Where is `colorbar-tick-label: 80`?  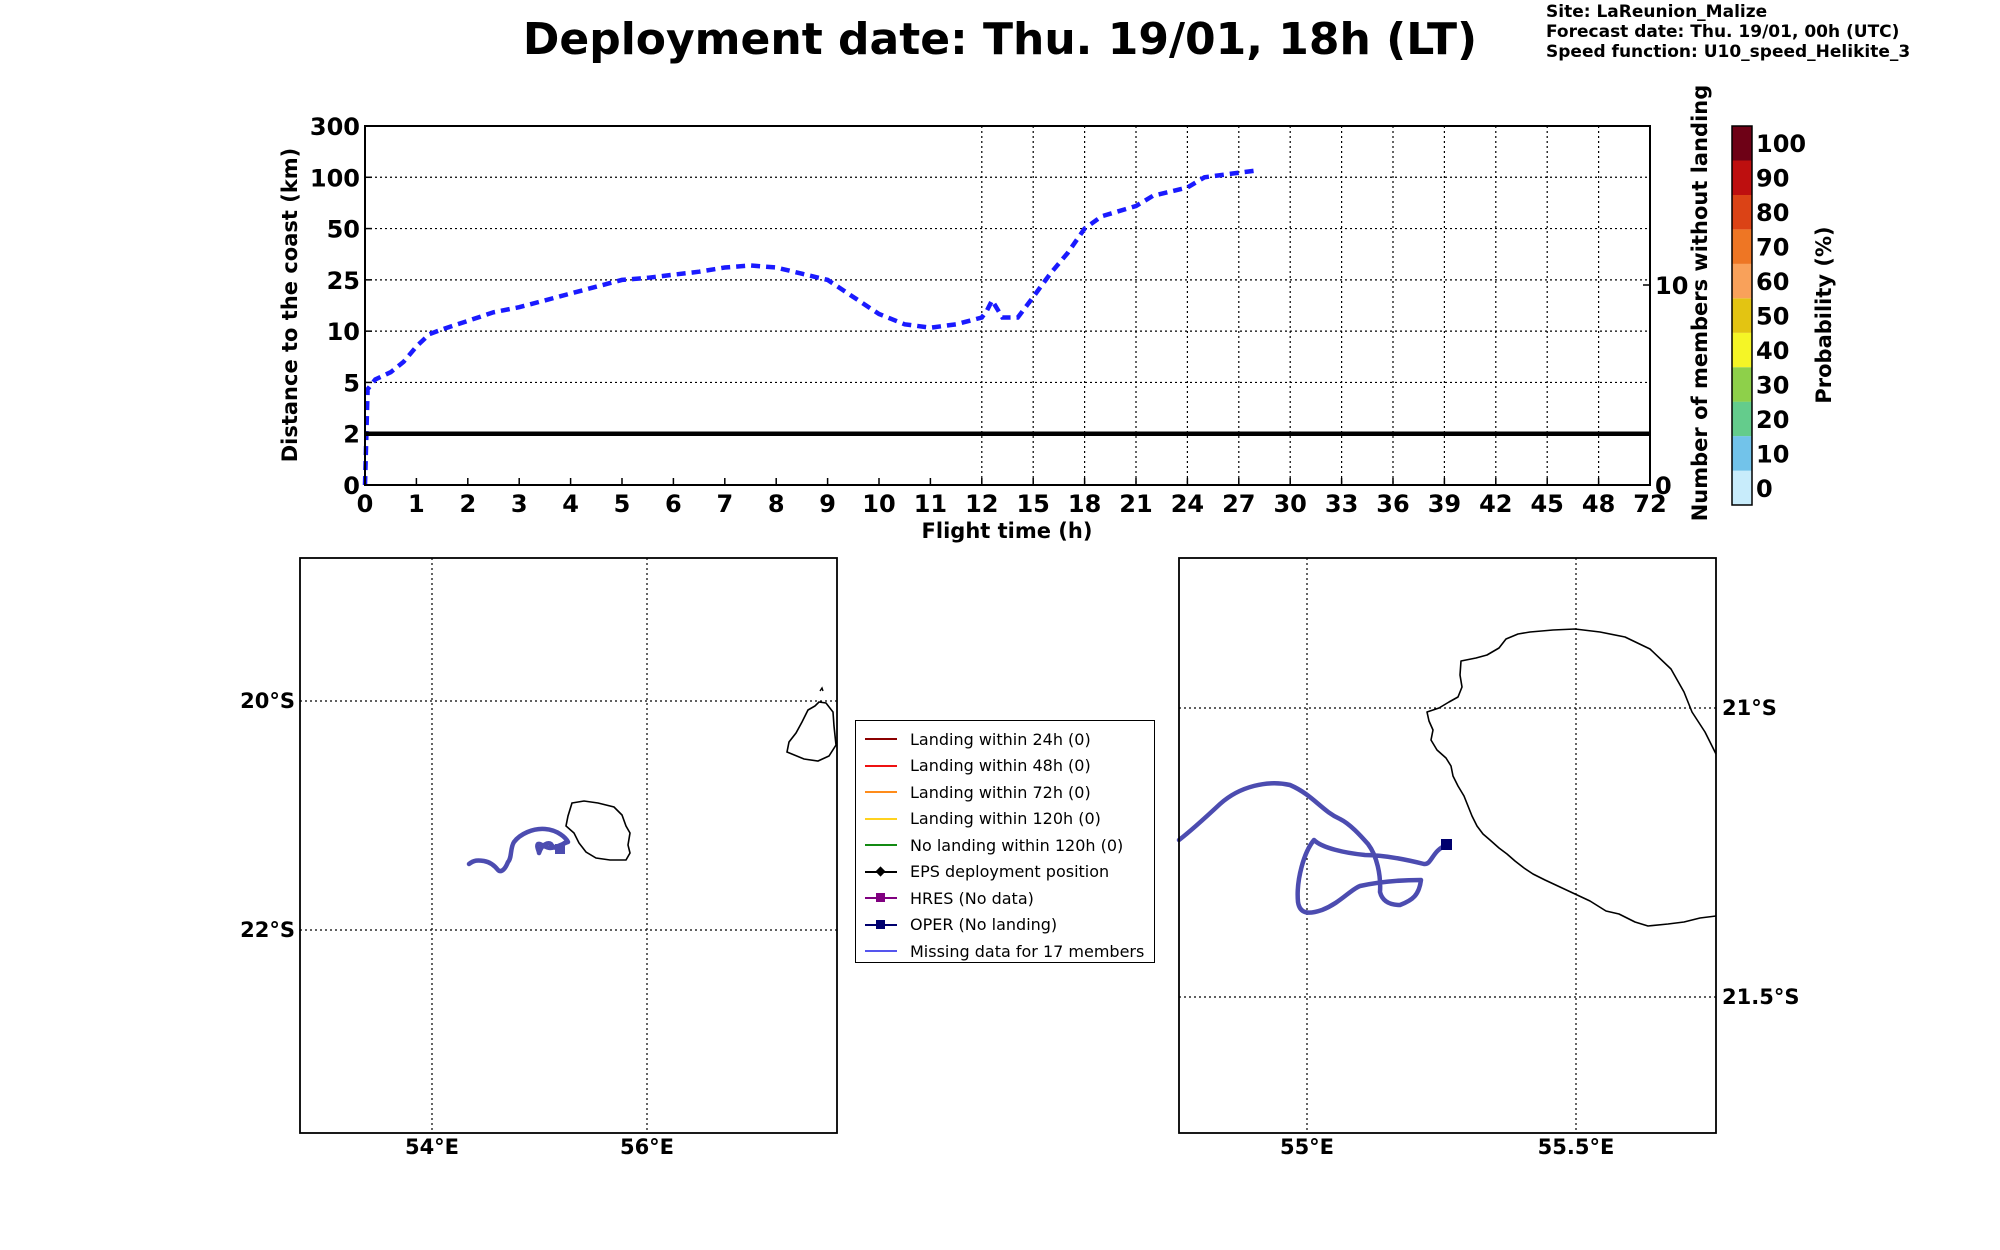
colorbar-tick-label: 80 is located at coordinates (1772, 213).